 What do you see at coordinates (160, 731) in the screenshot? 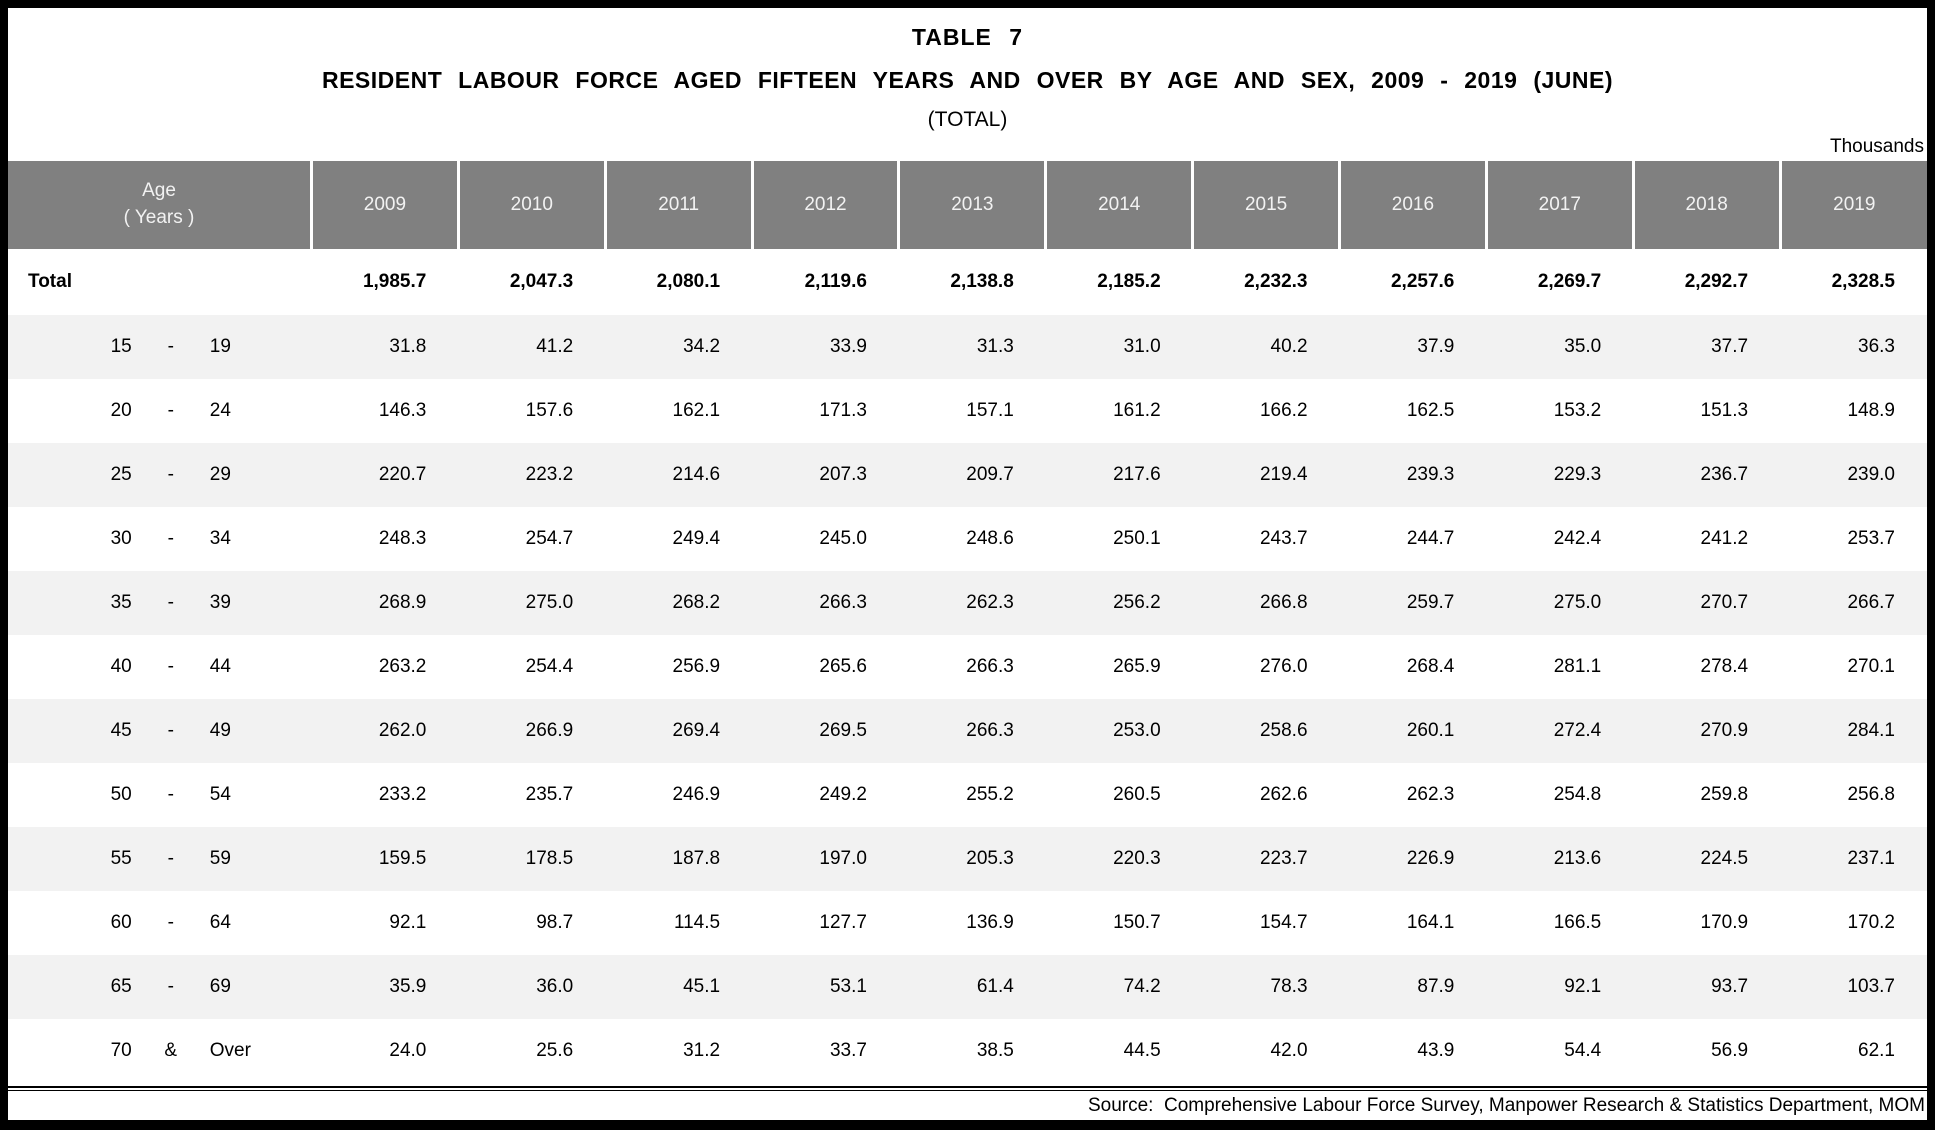
I see `age-group-cell: 45 - 49` at bounding box center [160, 731].